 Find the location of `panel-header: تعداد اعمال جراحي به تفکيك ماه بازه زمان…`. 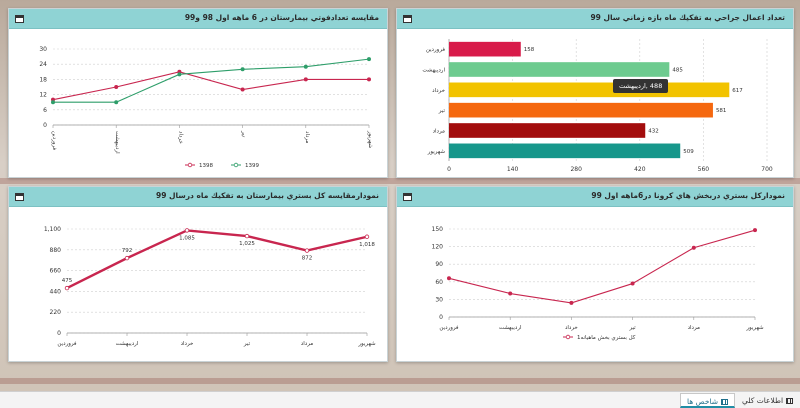

panel-header: تعداد اعمال جراحي به تفکيك ماه بازه زمان… is located at coordinates (595, 19).